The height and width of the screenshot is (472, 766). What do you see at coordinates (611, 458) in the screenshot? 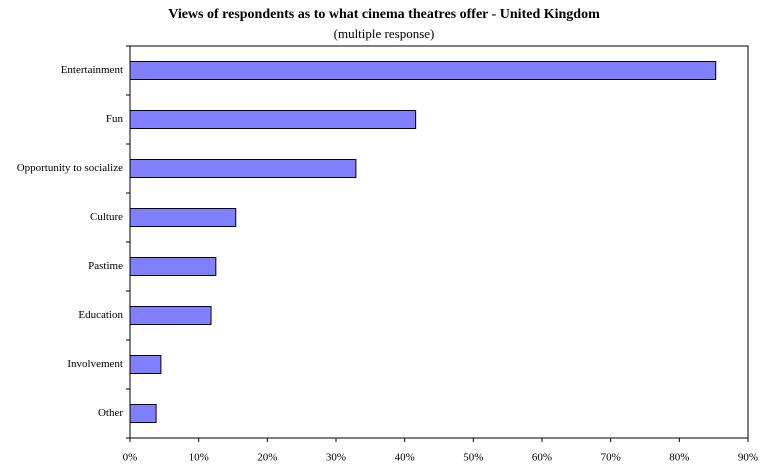
I see `x-tick-label: 70%` at bounding box center [611, 458].